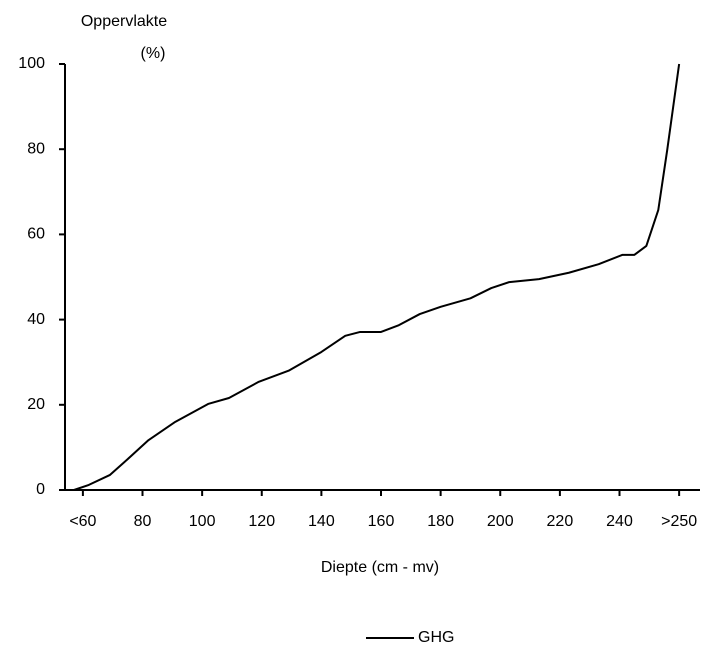  I want to click on x-tick-label: 120, so click(261, 521).